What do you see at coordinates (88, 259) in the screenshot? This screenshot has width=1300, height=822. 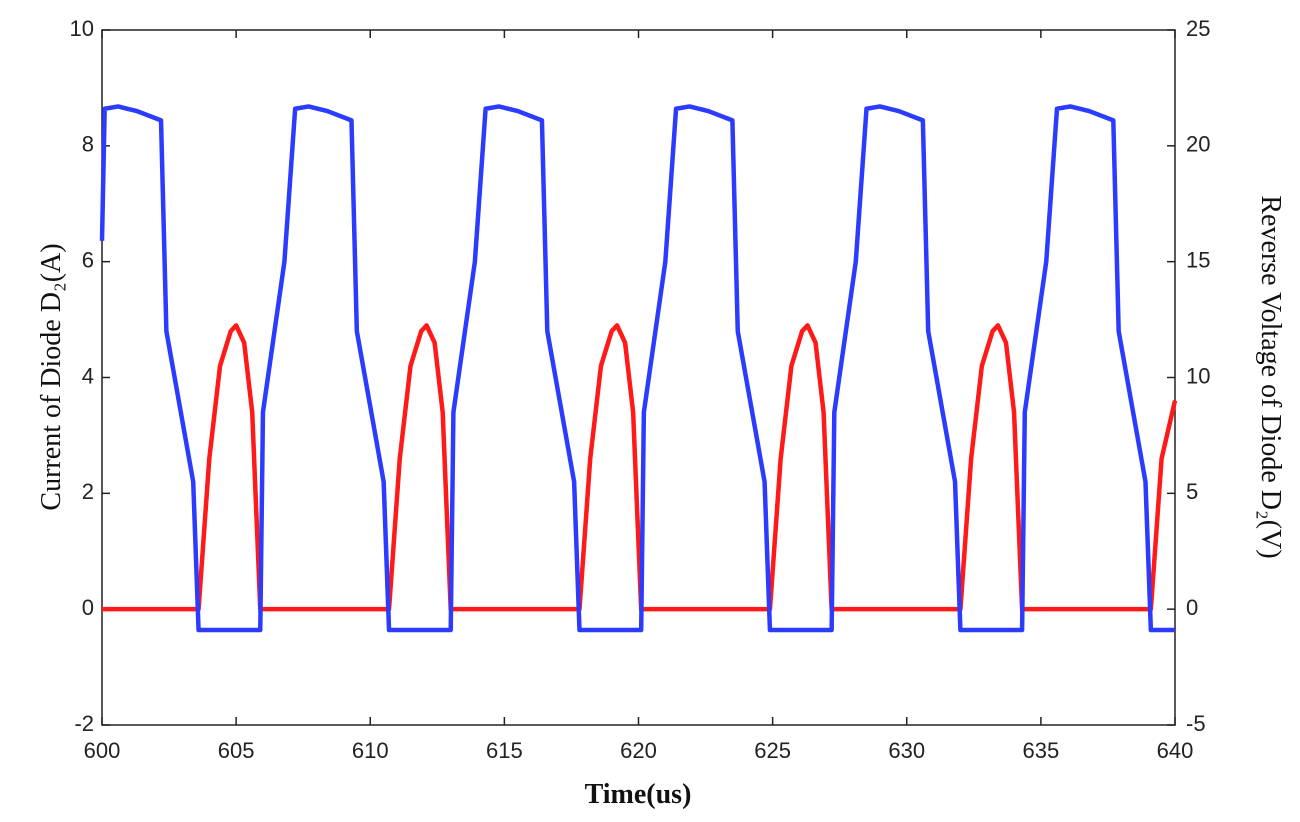 I see `y-tick-label: 6` at bounding box center [88, 259].